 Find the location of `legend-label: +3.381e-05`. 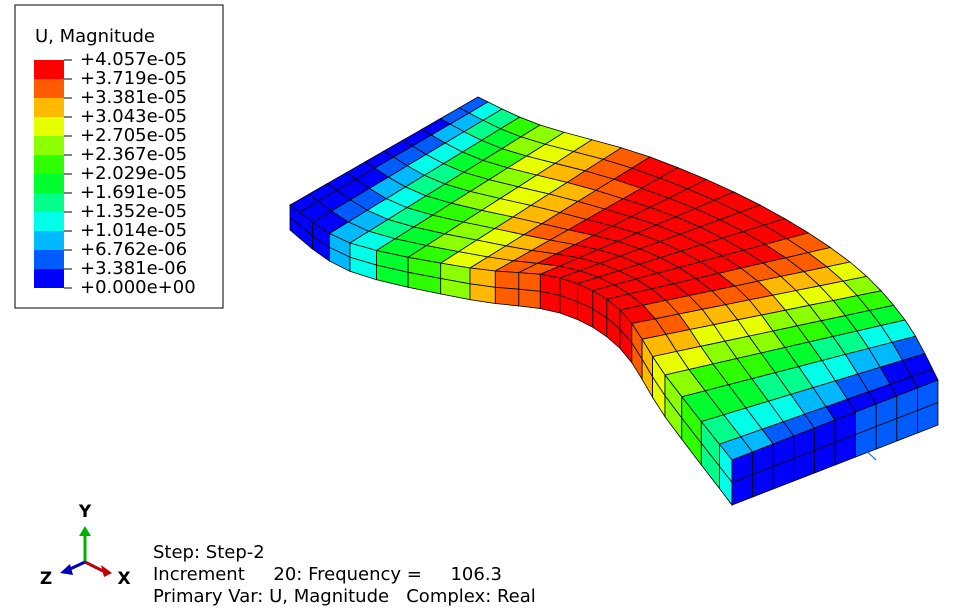

legend-label: +3.381e-05 is located at coordinates (133, 97).